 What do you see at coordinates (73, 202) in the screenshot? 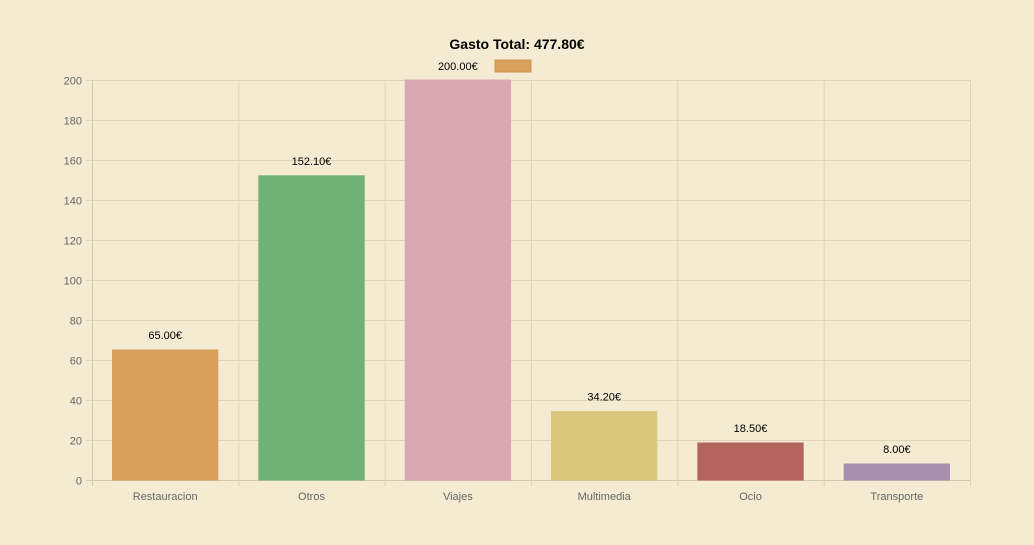
I see `y-tick-label: 140` at bounding box center [73, 202].